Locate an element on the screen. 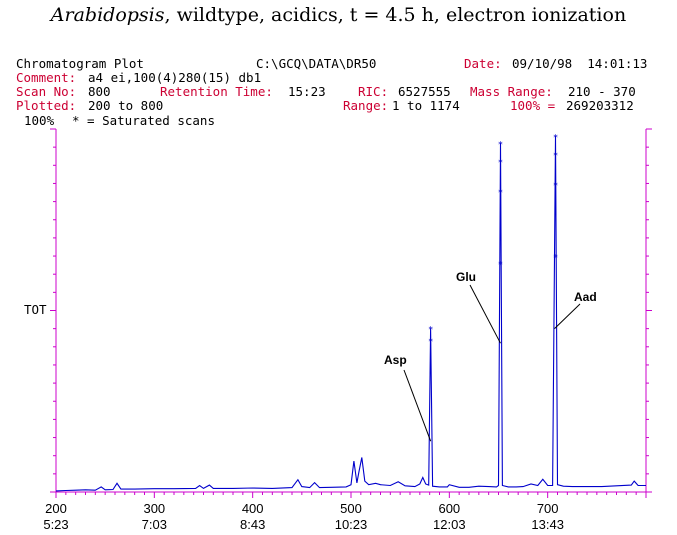 The width and height of the screenshot is (677, 535). x-tick-label-time: 10:23 is located at coordinates (351, 524).